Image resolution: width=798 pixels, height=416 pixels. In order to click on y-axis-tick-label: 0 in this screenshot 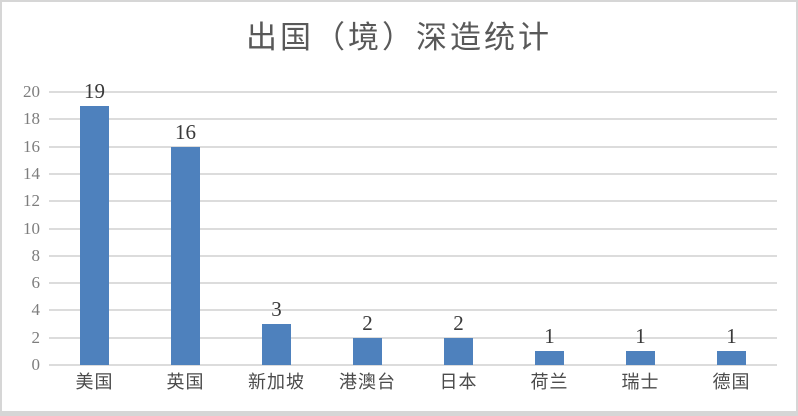, I will do `click(36, 364)`.